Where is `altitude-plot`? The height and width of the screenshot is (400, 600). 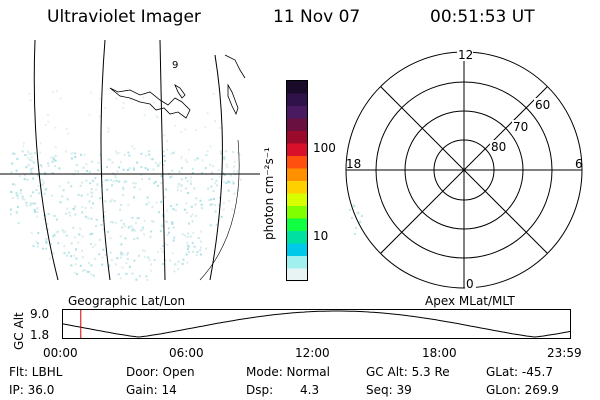
altitude-plot is located at coordinates (316, 324).